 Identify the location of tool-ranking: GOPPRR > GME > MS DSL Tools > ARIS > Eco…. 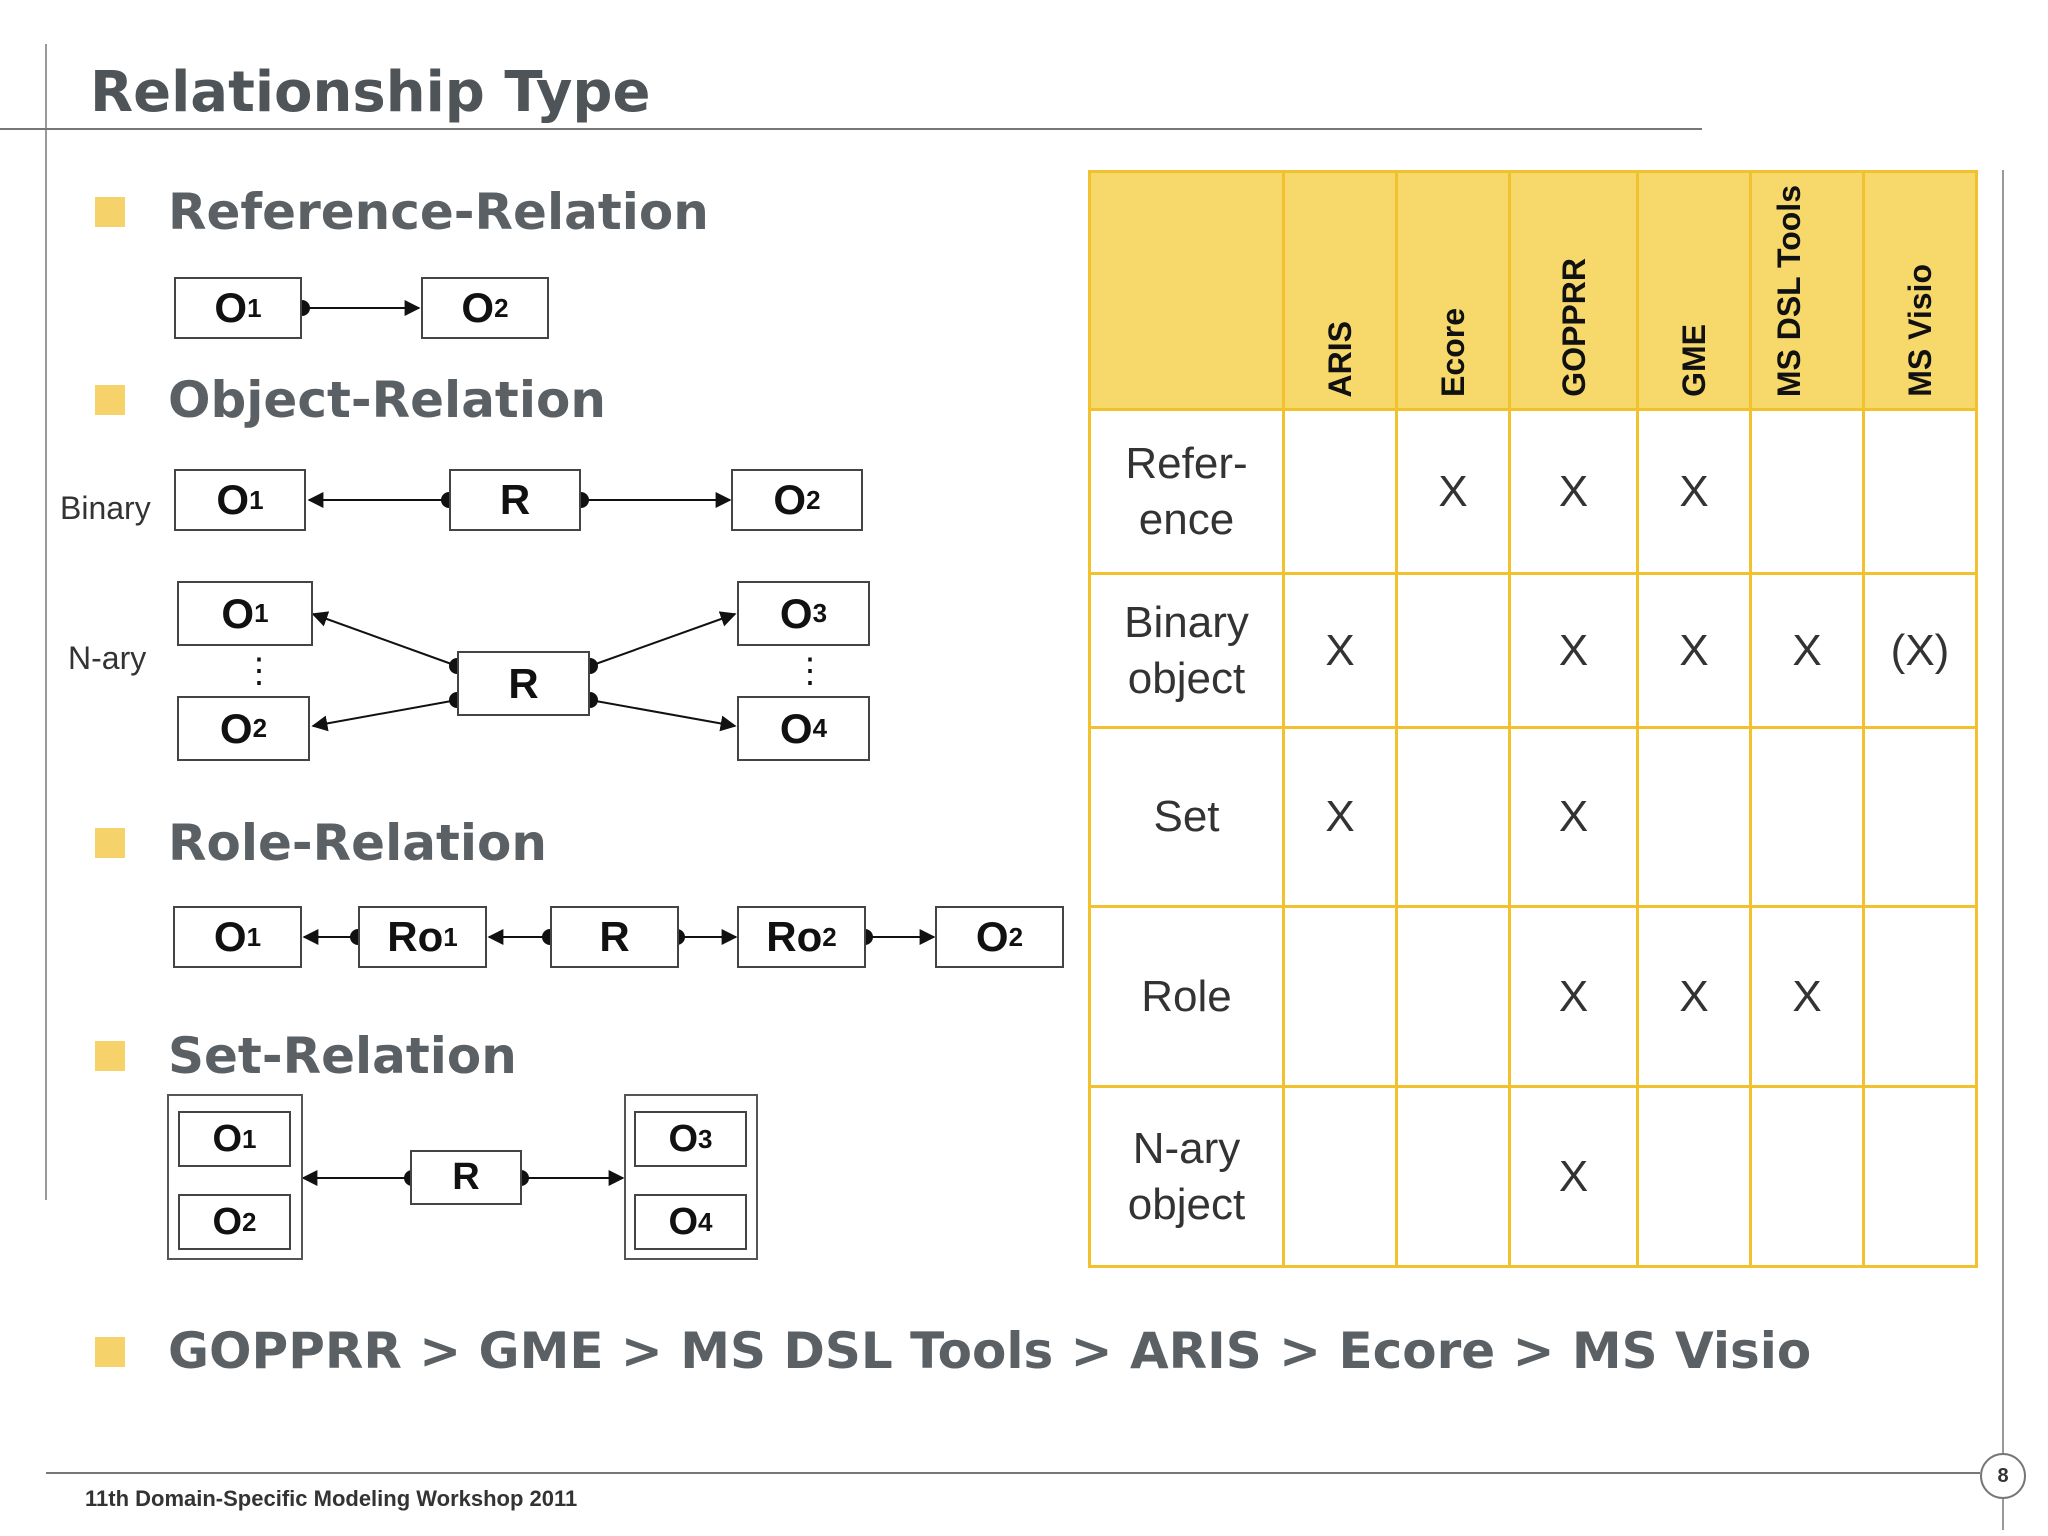
(990, 1351).